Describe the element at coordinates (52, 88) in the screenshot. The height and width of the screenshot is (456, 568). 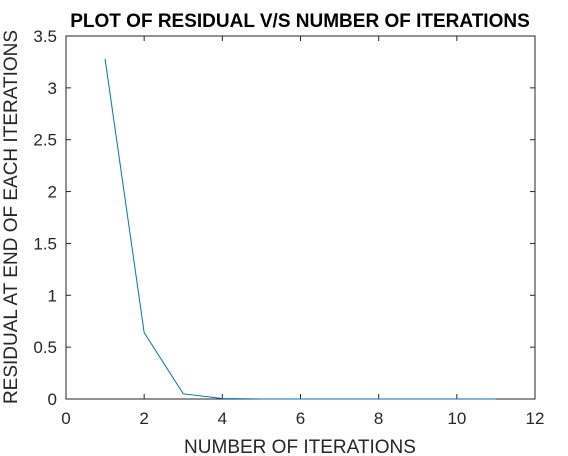
I see `y-tick-label: 3` at that location.